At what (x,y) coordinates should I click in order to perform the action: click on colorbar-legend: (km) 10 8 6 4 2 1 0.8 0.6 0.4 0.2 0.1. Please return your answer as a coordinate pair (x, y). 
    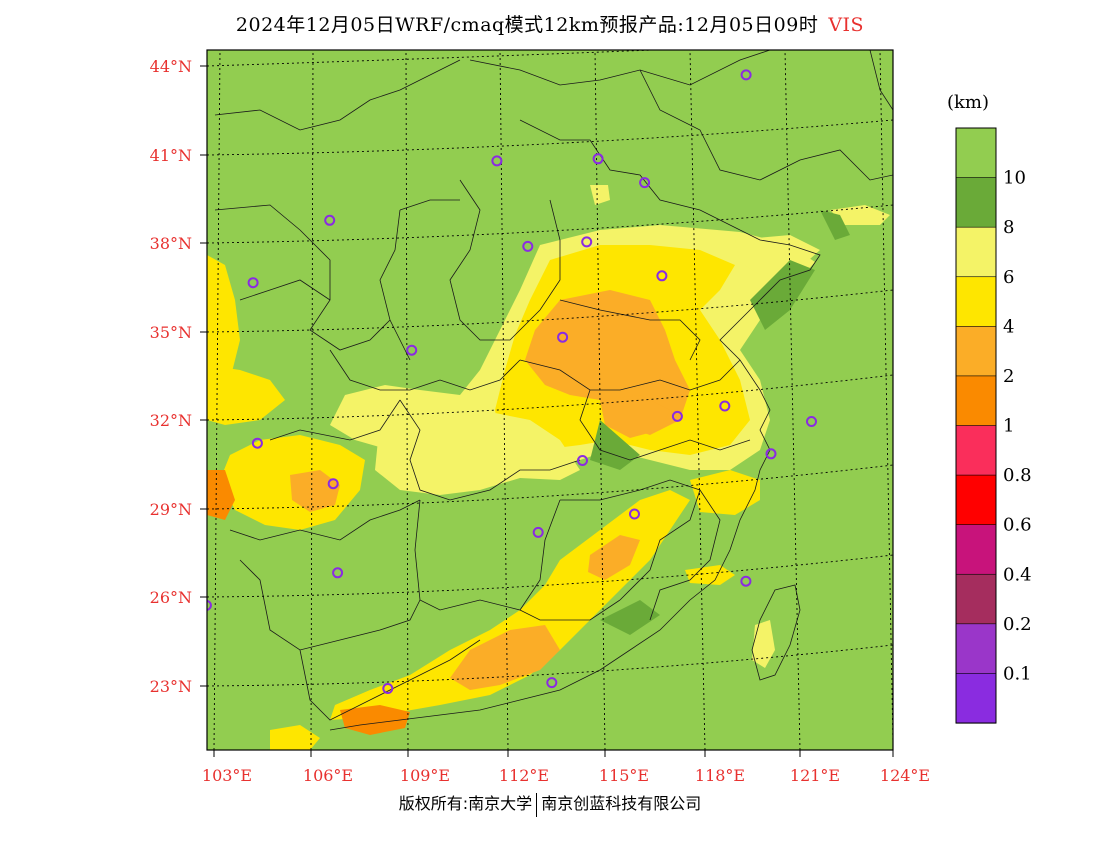
    Looking at the image, I should click on (989, 408).